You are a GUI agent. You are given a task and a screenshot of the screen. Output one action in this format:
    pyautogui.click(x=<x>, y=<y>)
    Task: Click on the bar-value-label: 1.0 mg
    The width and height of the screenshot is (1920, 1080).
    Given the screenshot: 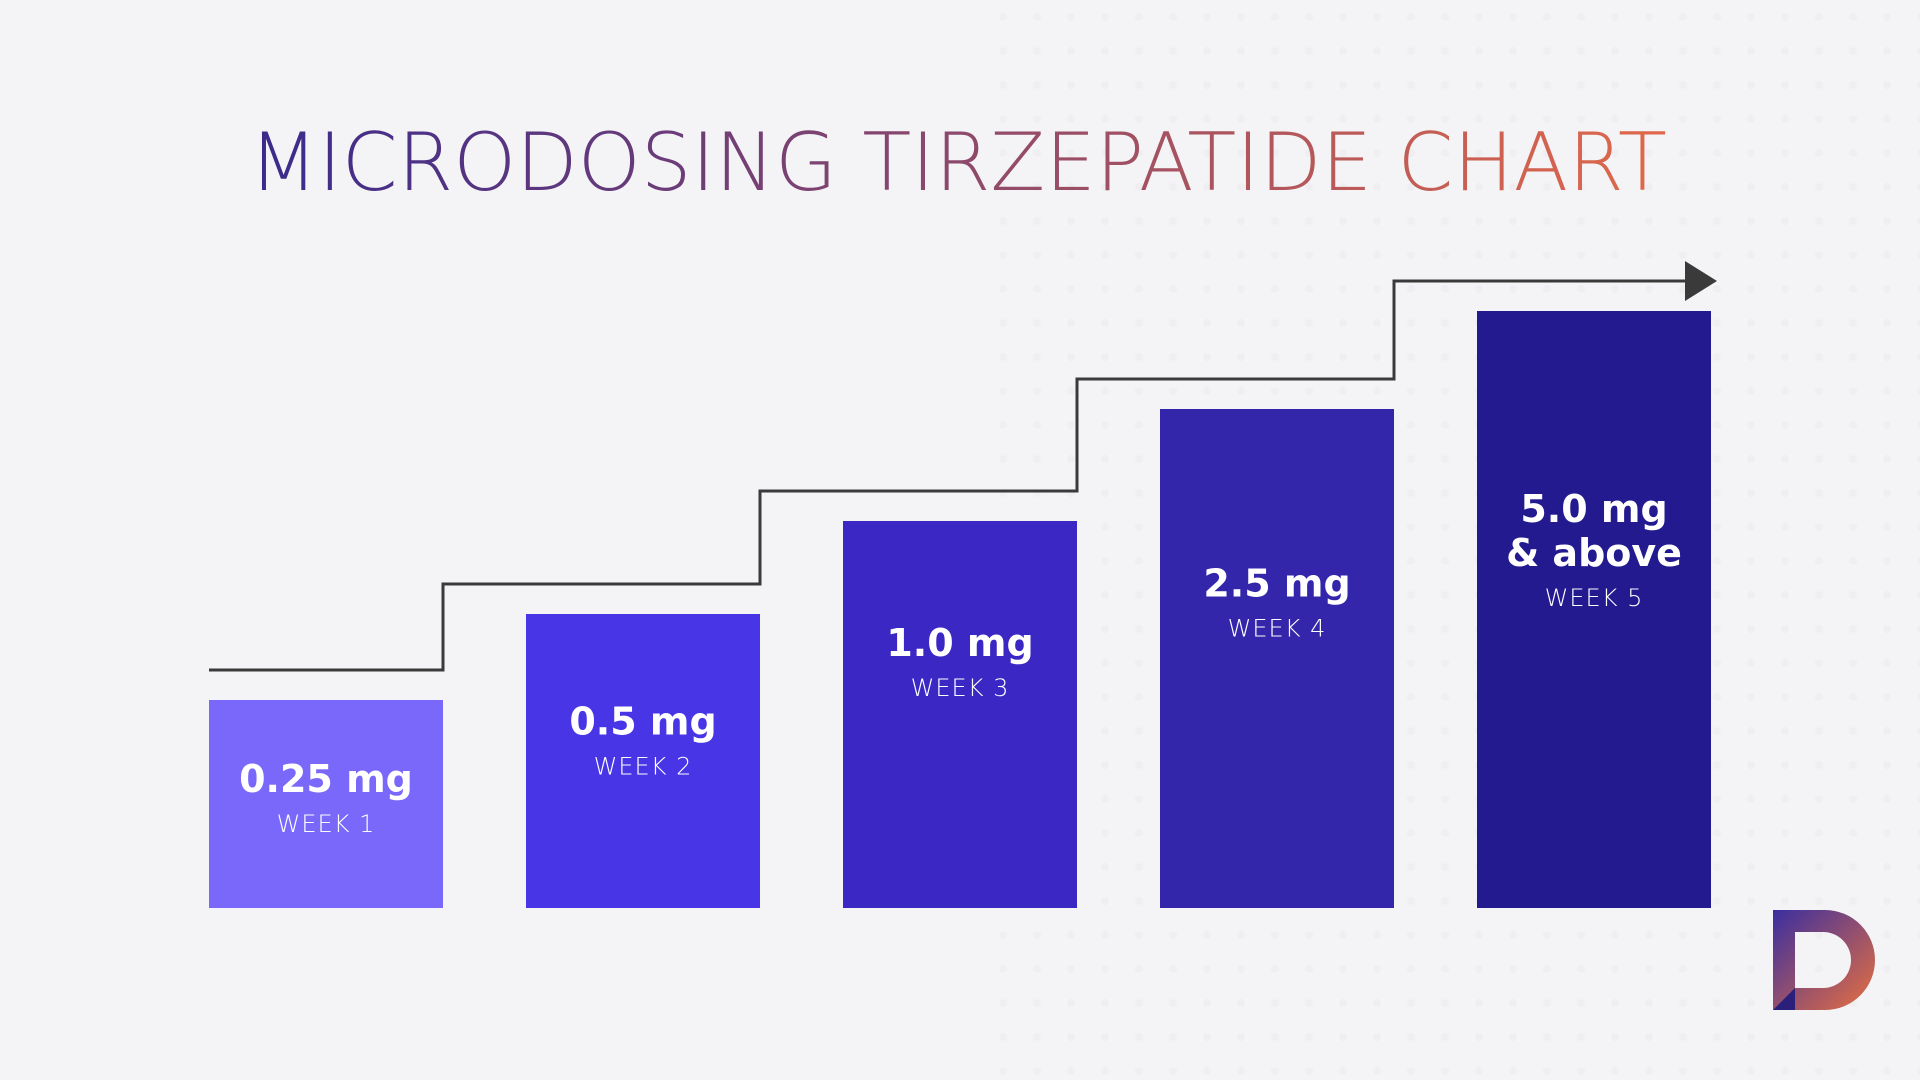 What is the action you would take?
    pyautogui.click(x=959, y=643)
    